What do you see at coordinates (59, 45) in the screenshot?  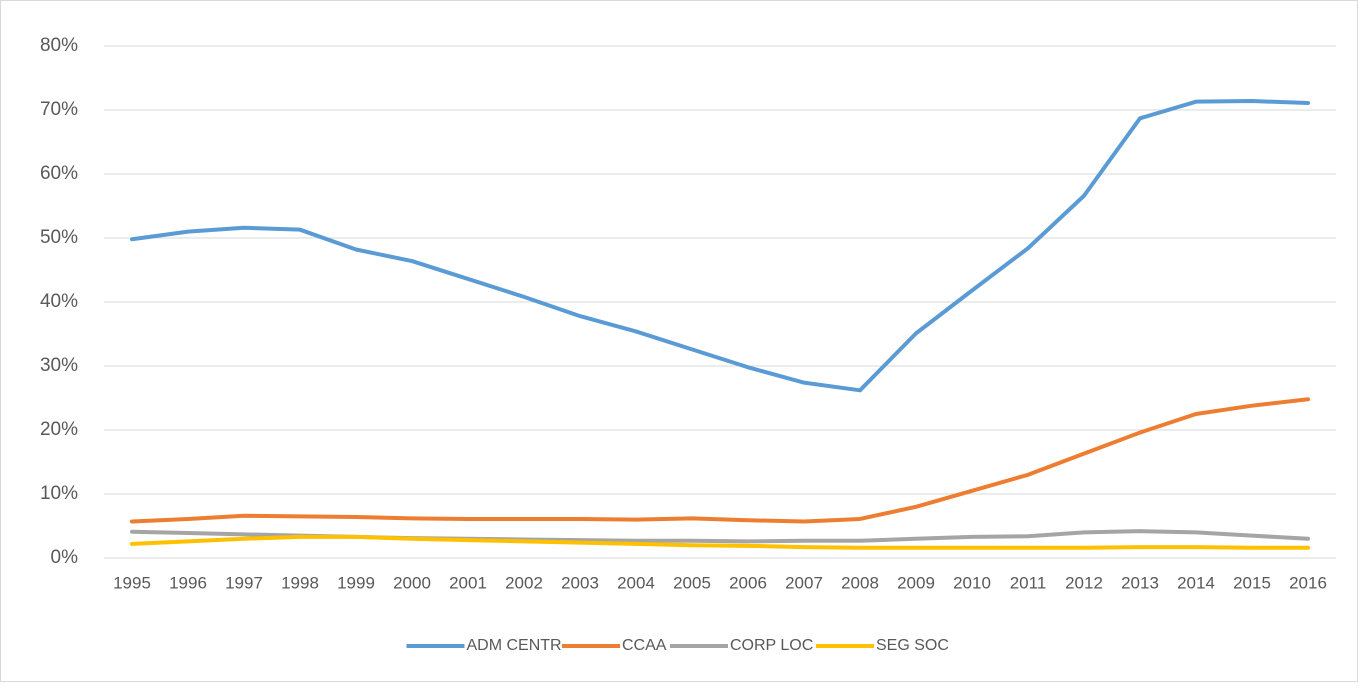 I see `y-tick-label: 80%` at bounding box center [59, 45].